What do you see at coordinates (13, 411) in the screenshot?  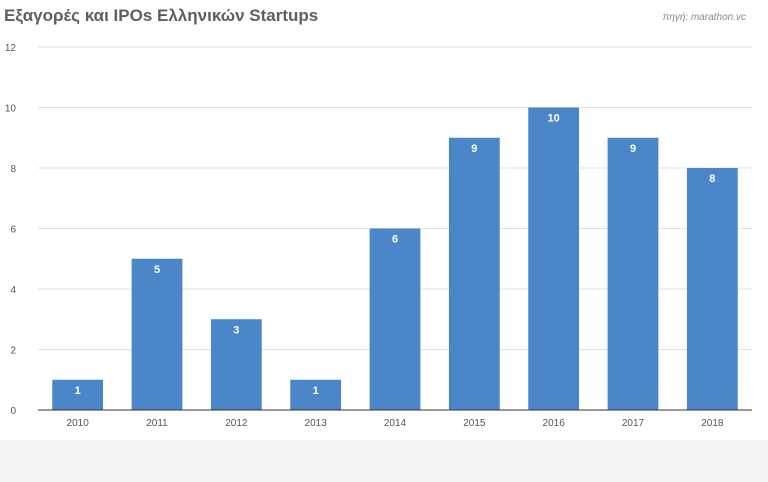 I see `y-tick-label: 0` at bounding box center [13, 411].